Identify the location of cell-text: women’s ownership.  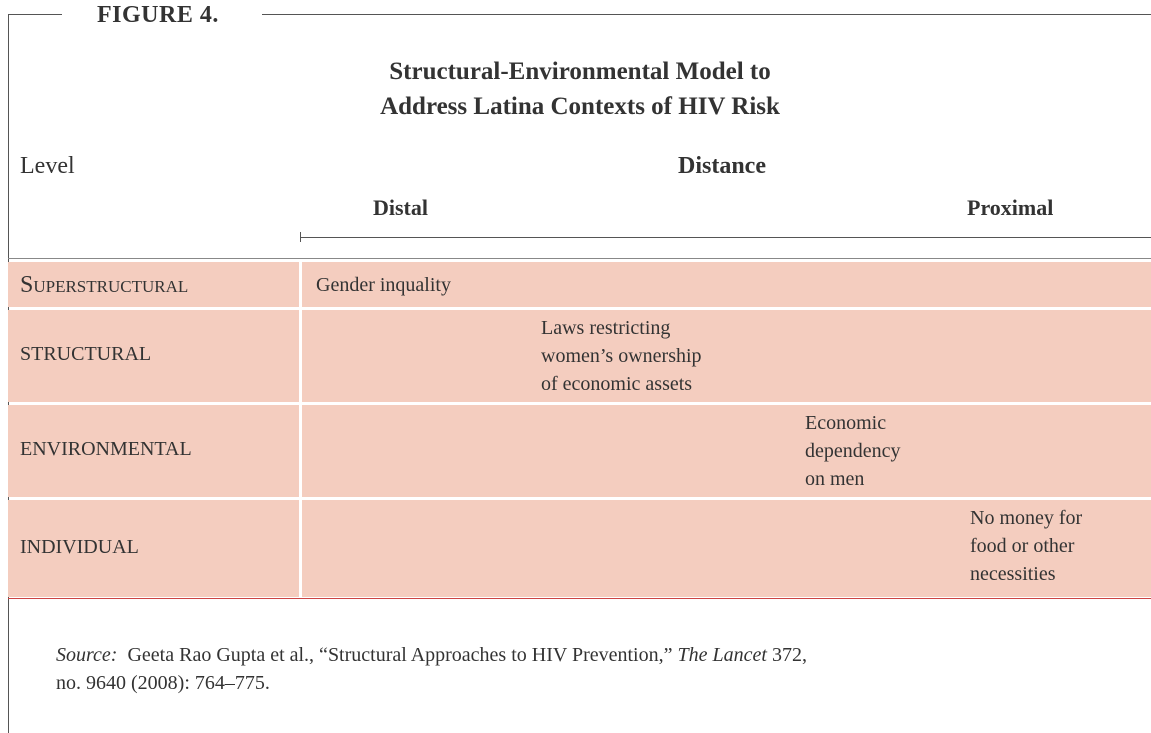
(621, 356).